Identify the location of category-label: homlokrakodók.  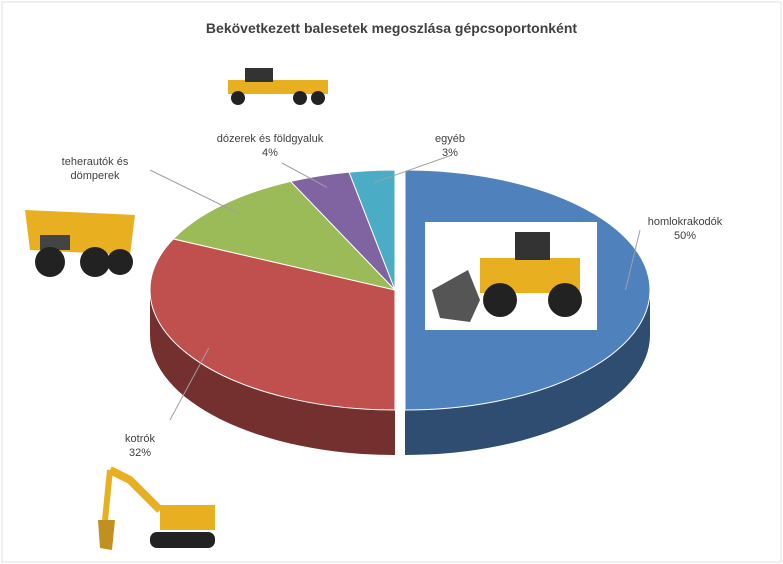
(685, 222).